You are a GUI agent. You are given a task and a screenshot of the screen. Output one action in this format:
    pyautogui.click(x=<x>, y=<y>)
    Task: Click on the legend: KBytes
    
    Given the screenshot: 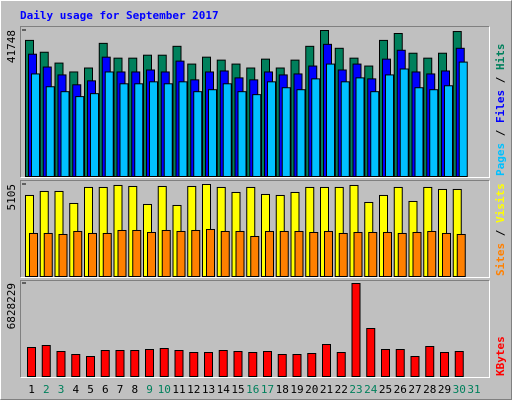 What is the action you would take?
    pyautogui.click(x=500, y=356)
    